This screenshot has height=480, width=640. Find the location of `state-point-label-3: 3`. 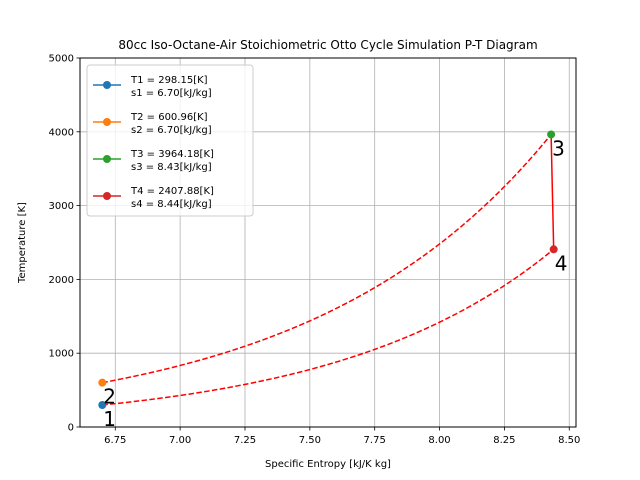

state-point-label-3: 3 is located at coordinates (558, 148).